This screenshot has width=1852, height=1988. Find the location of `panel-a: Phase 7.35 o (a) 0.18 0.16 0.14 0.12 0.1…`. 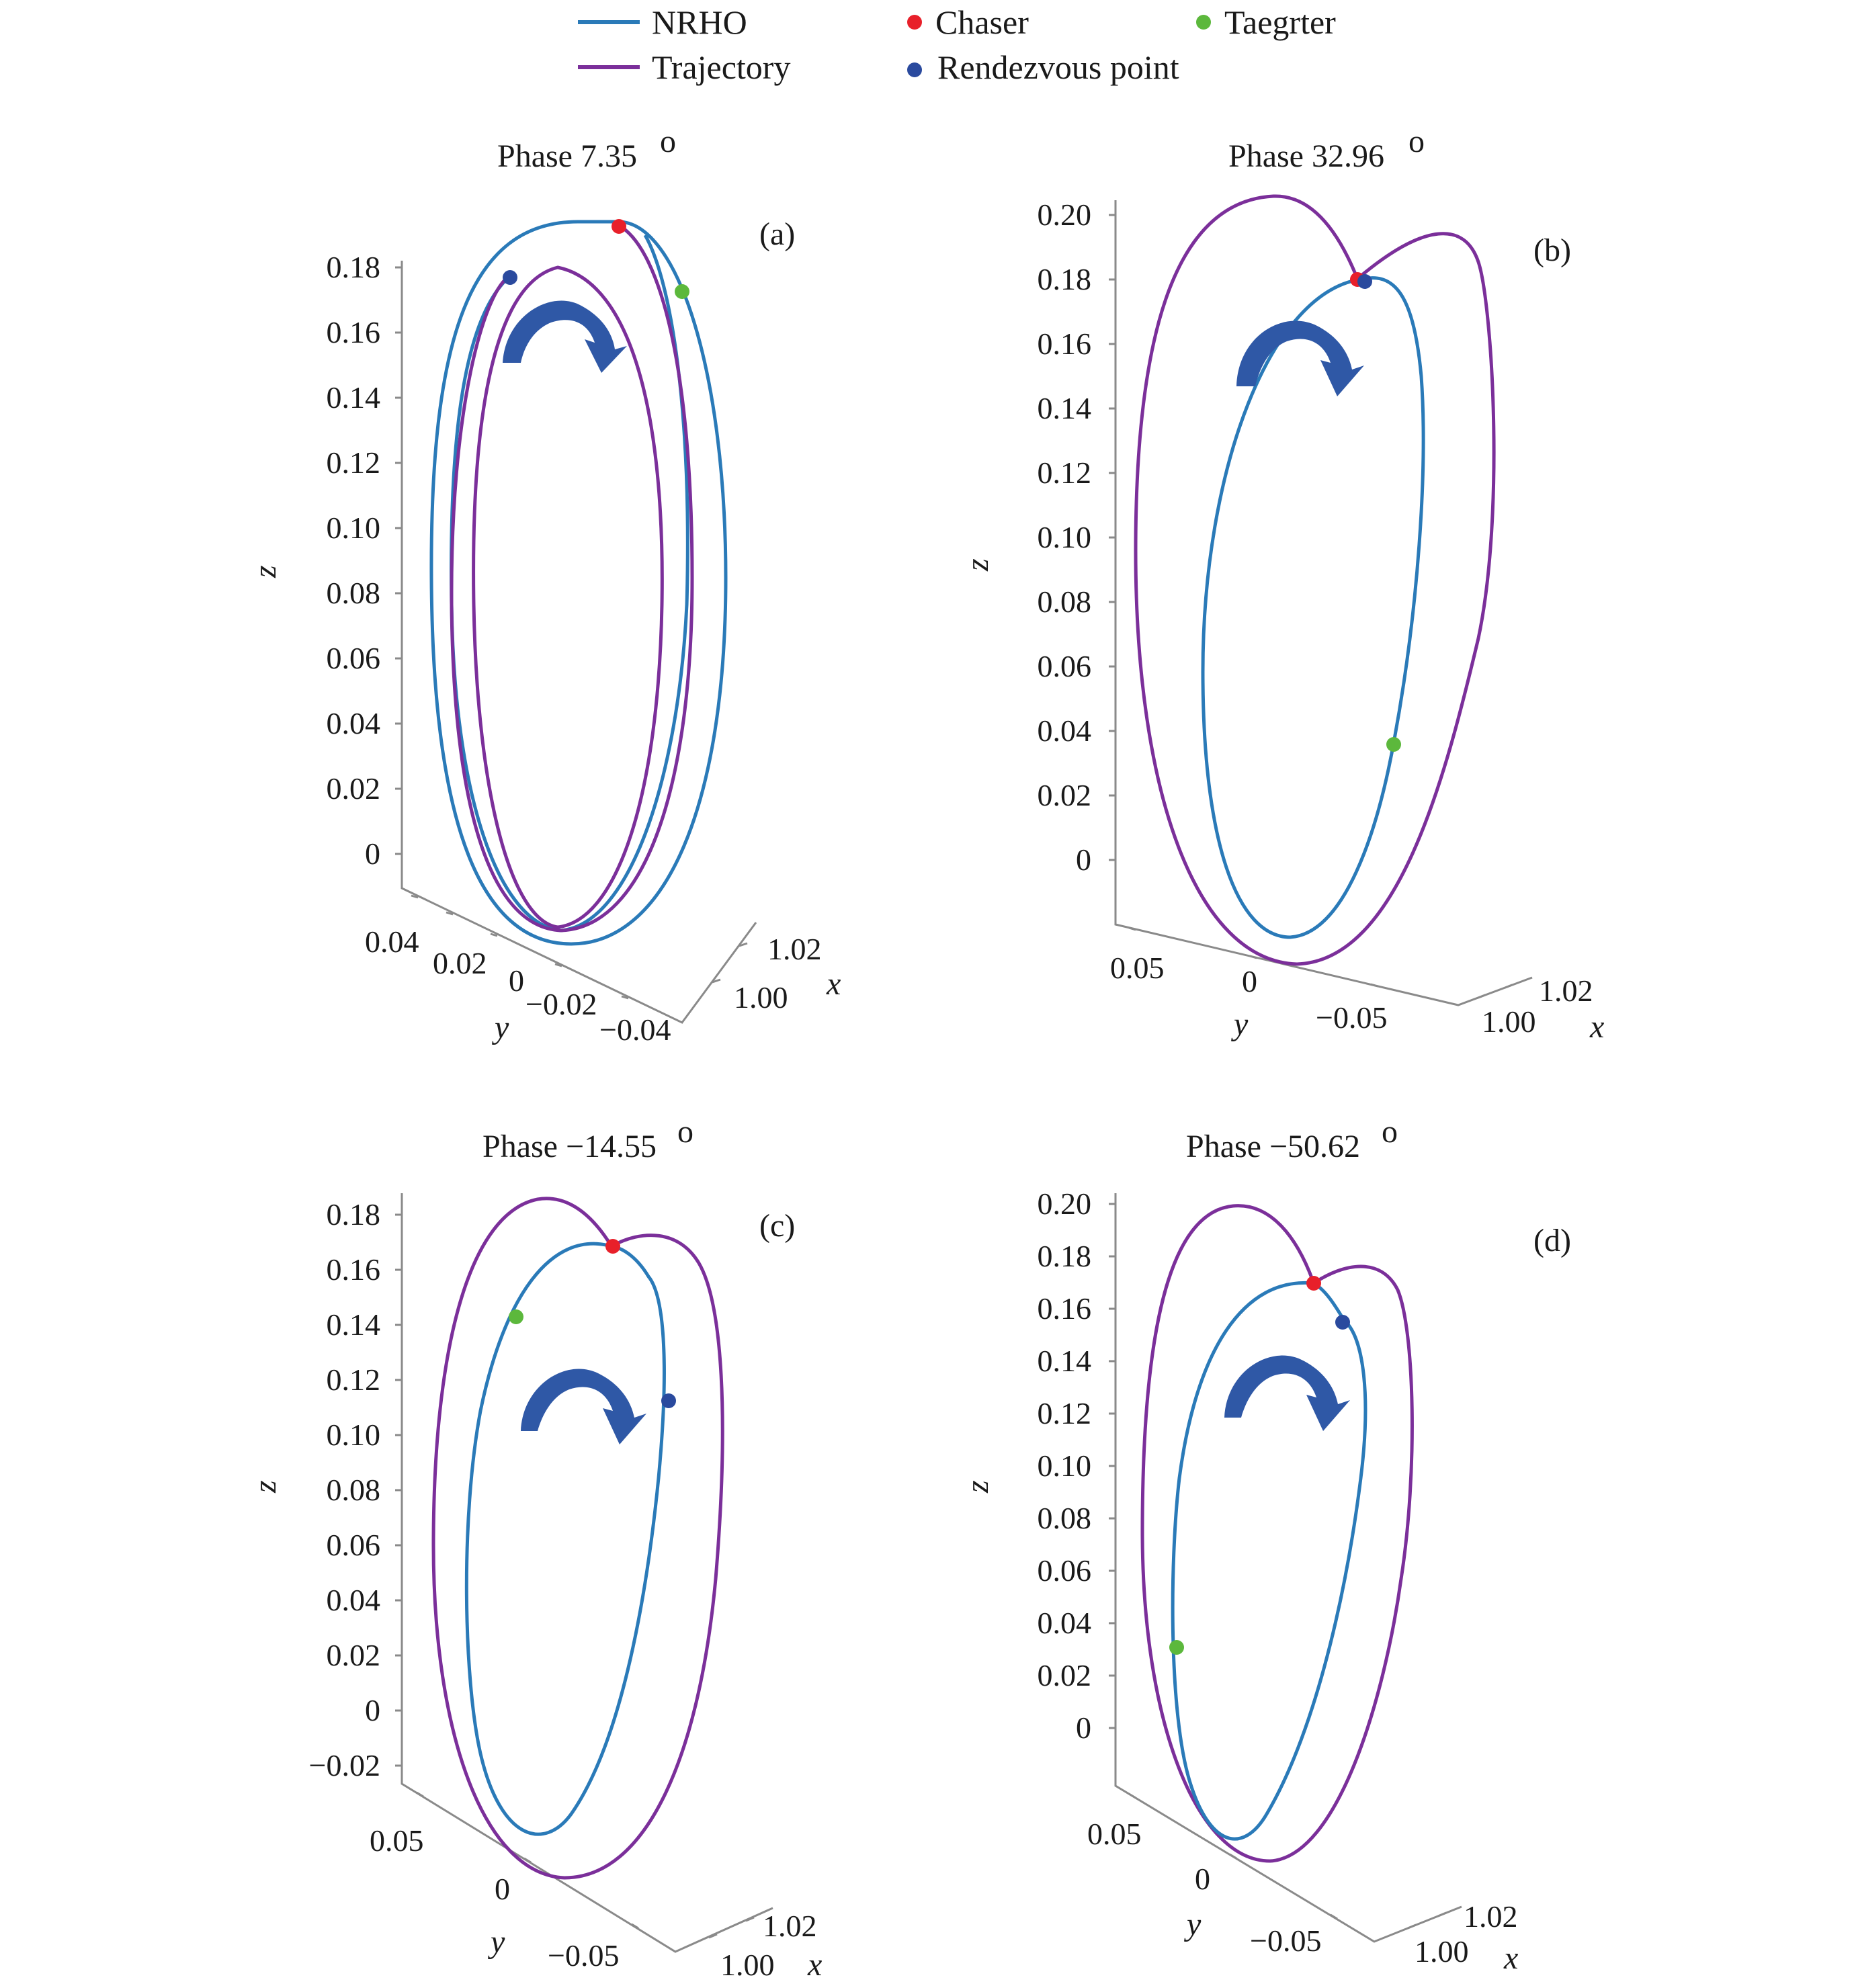

panel-a: Phase 7.35 o (a) 0.18 0.16 0.14 0.12 0.1… is located at coordinates (544, 585).